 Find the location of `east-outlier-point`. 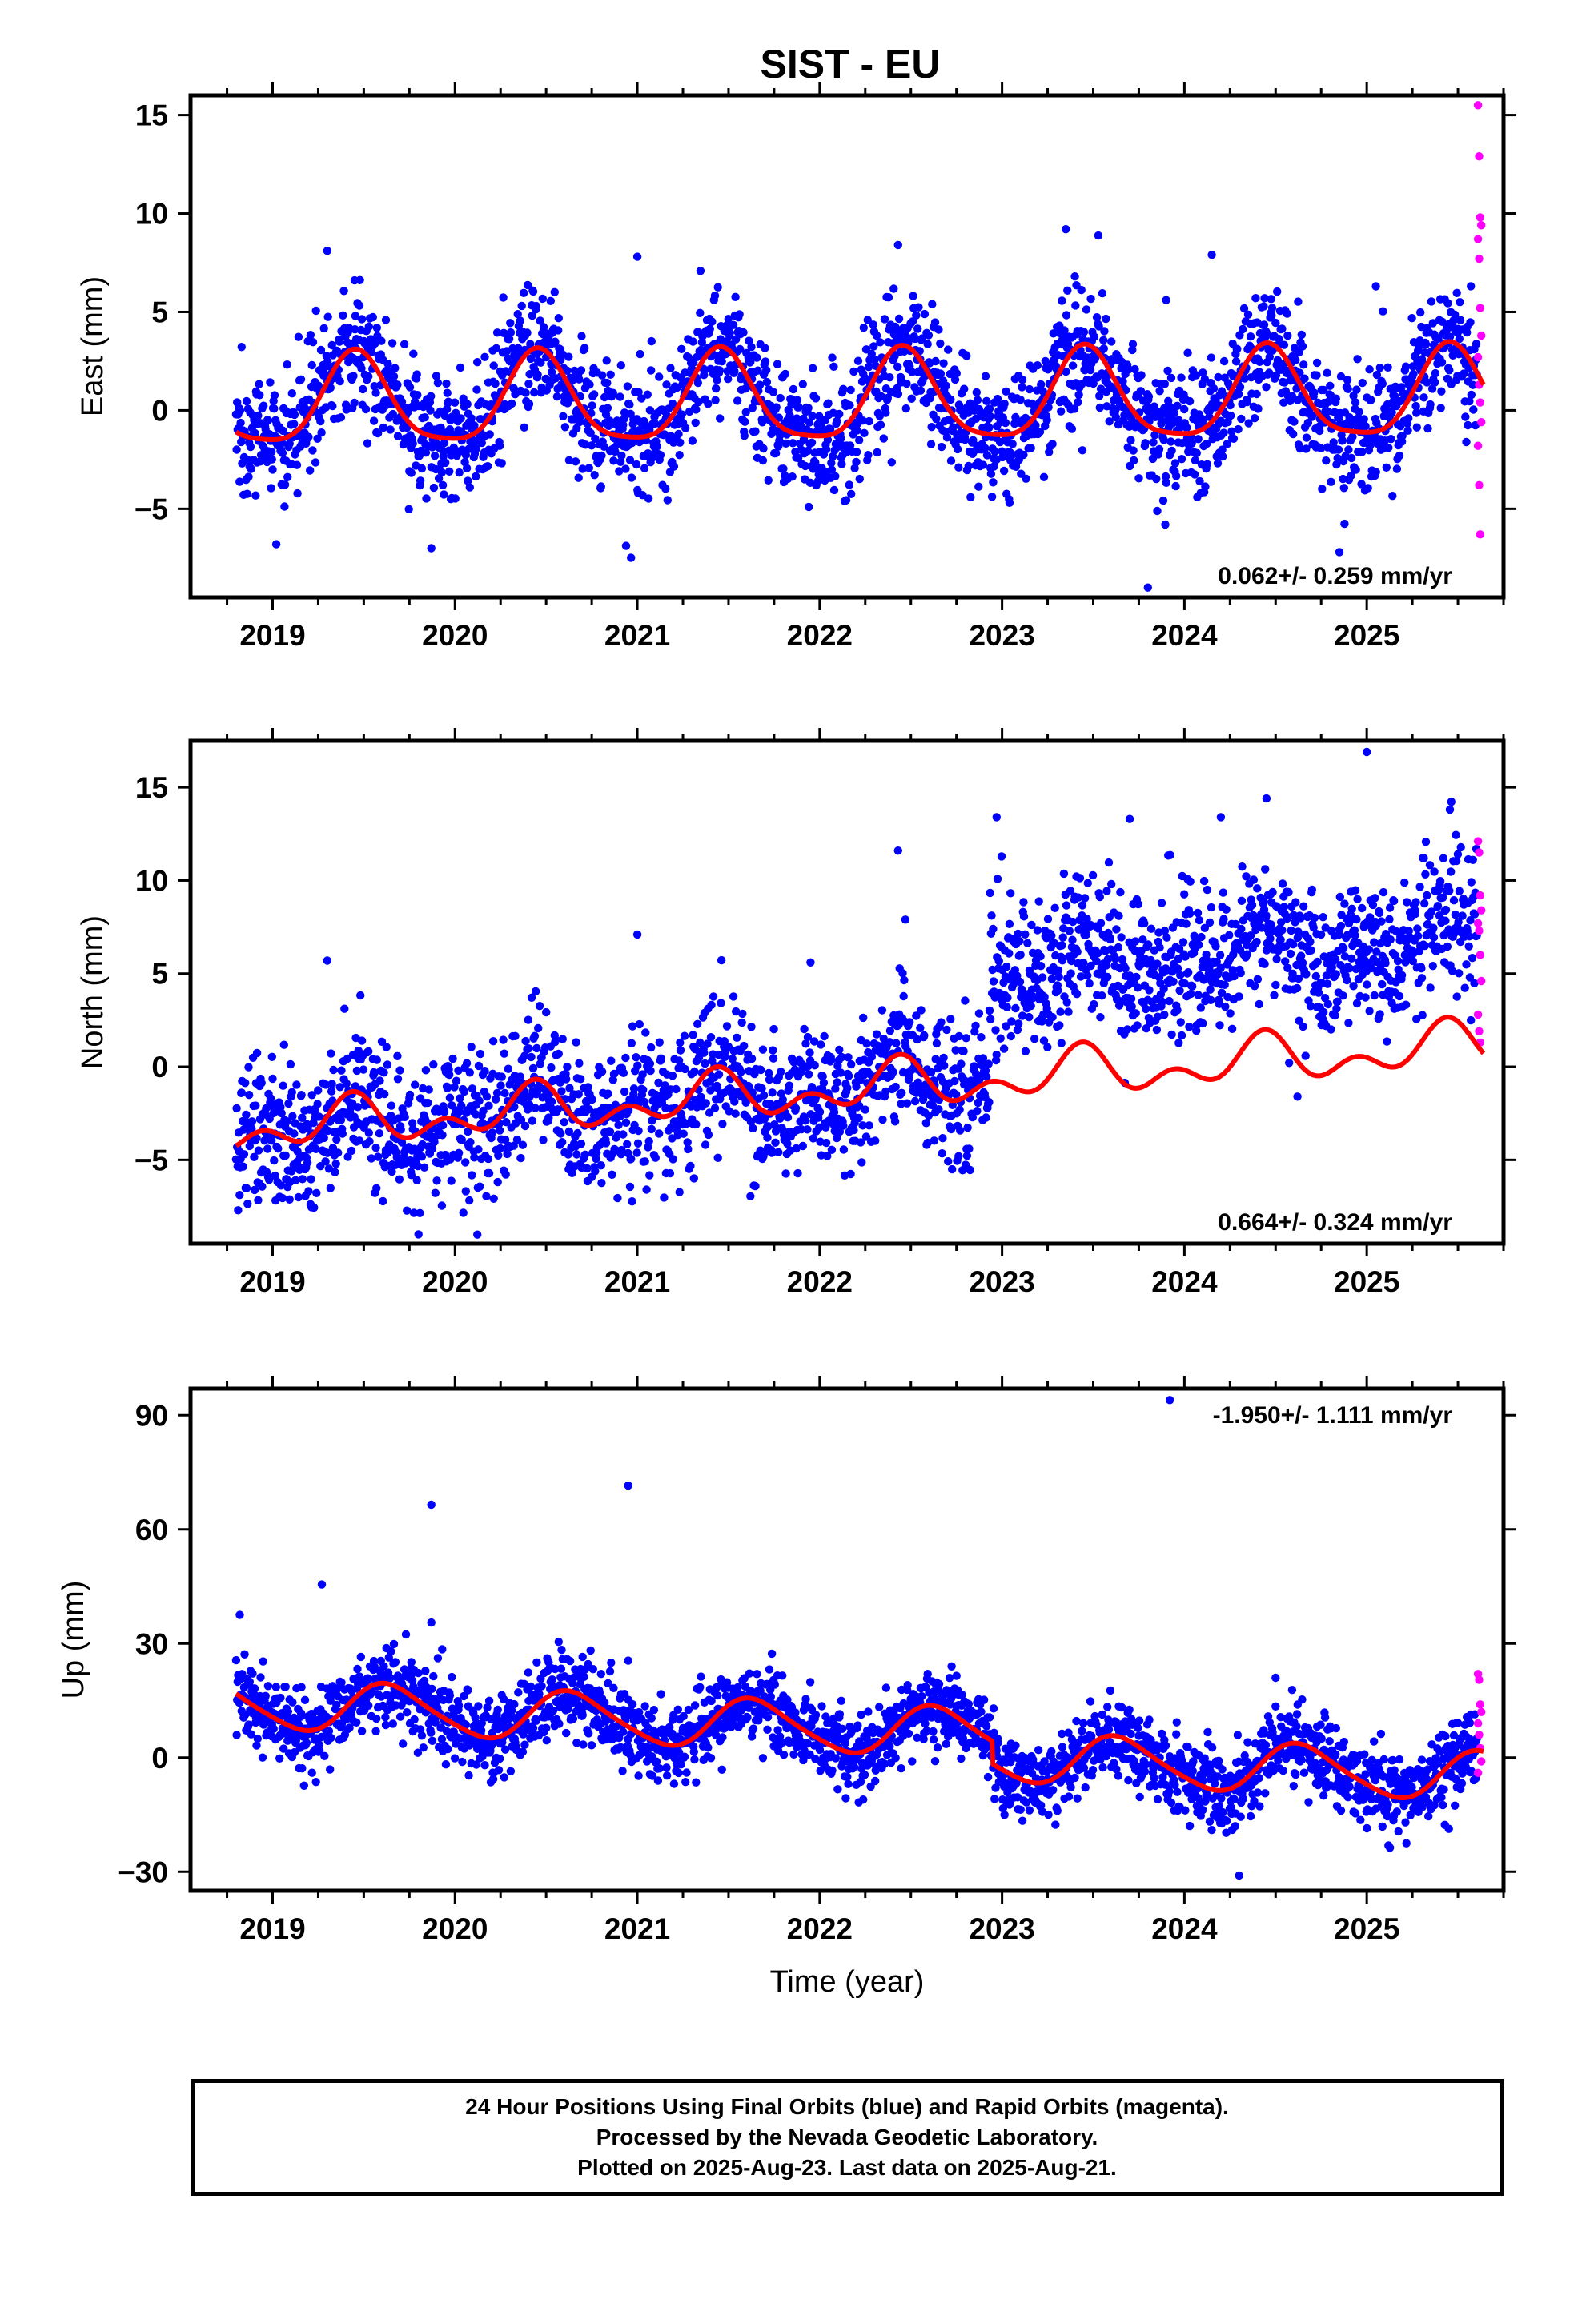

east-outlier-point is located at coordinates (1166, 300).